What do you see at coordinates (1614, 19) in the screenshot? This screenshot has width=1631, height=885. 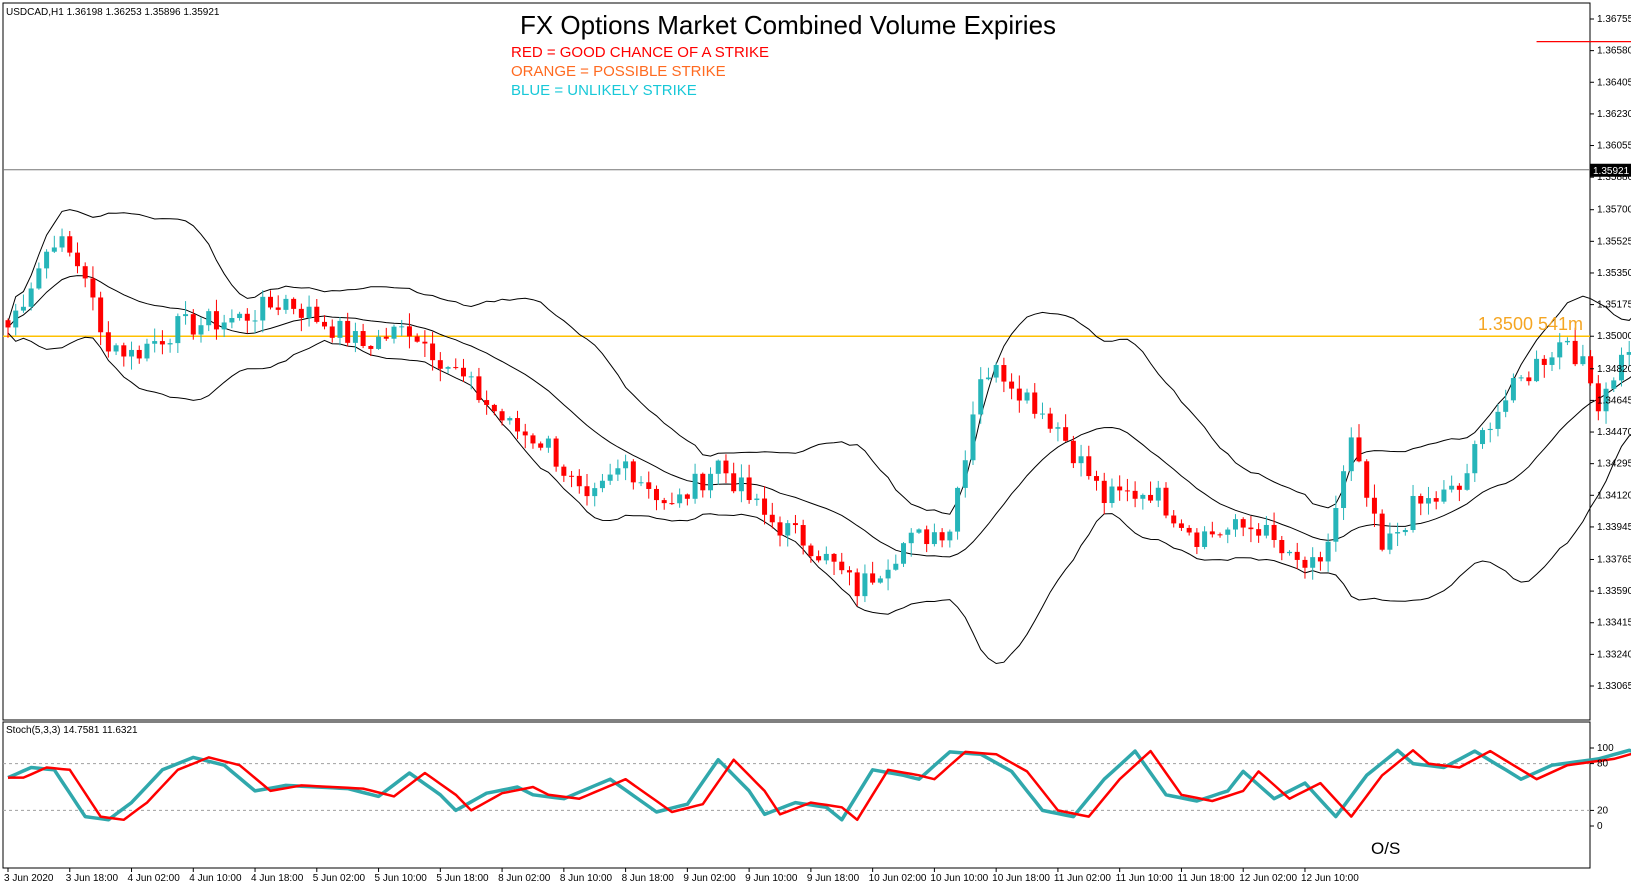 I see `price-tick-label: 1.36755` at bounding box center [1614, 19].